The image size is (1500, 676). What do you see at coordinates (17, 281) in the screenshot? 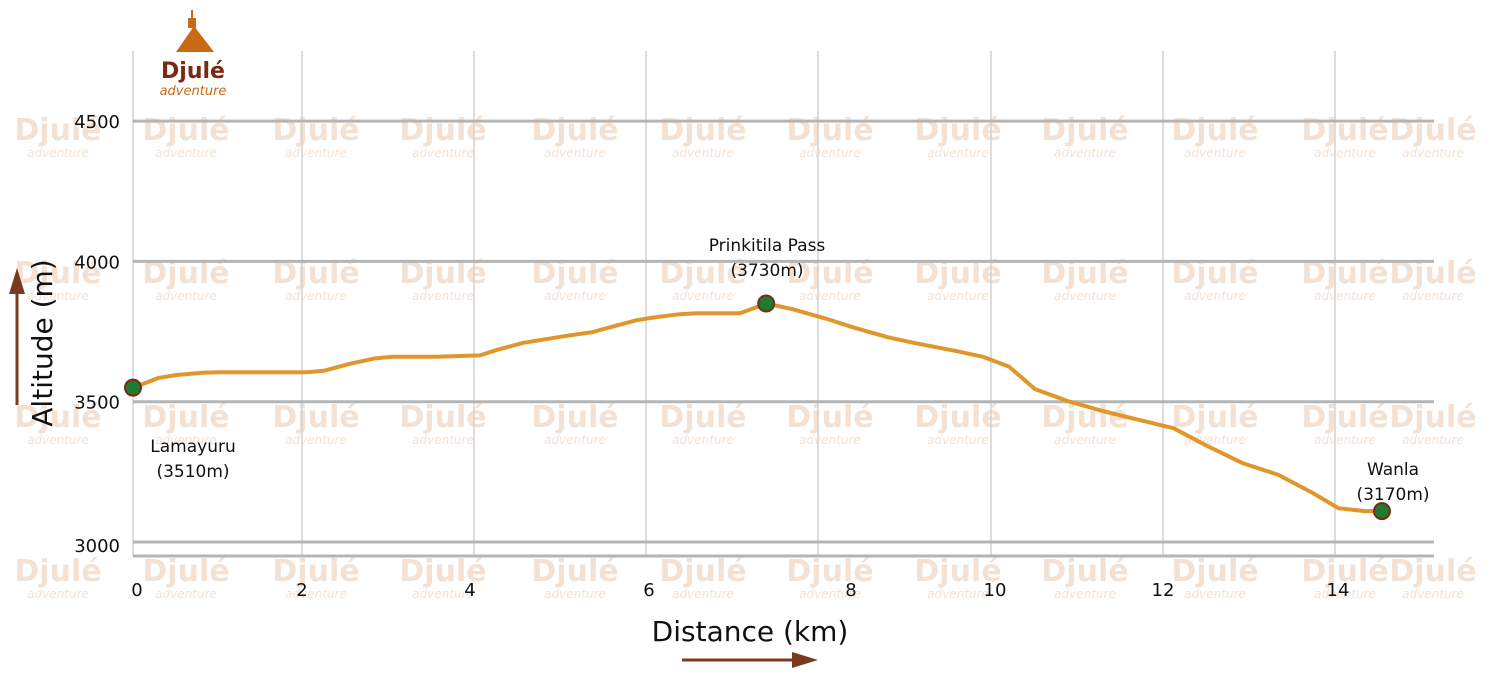
I see `y-direction-arrow-head` at bounding box center [17, 281].